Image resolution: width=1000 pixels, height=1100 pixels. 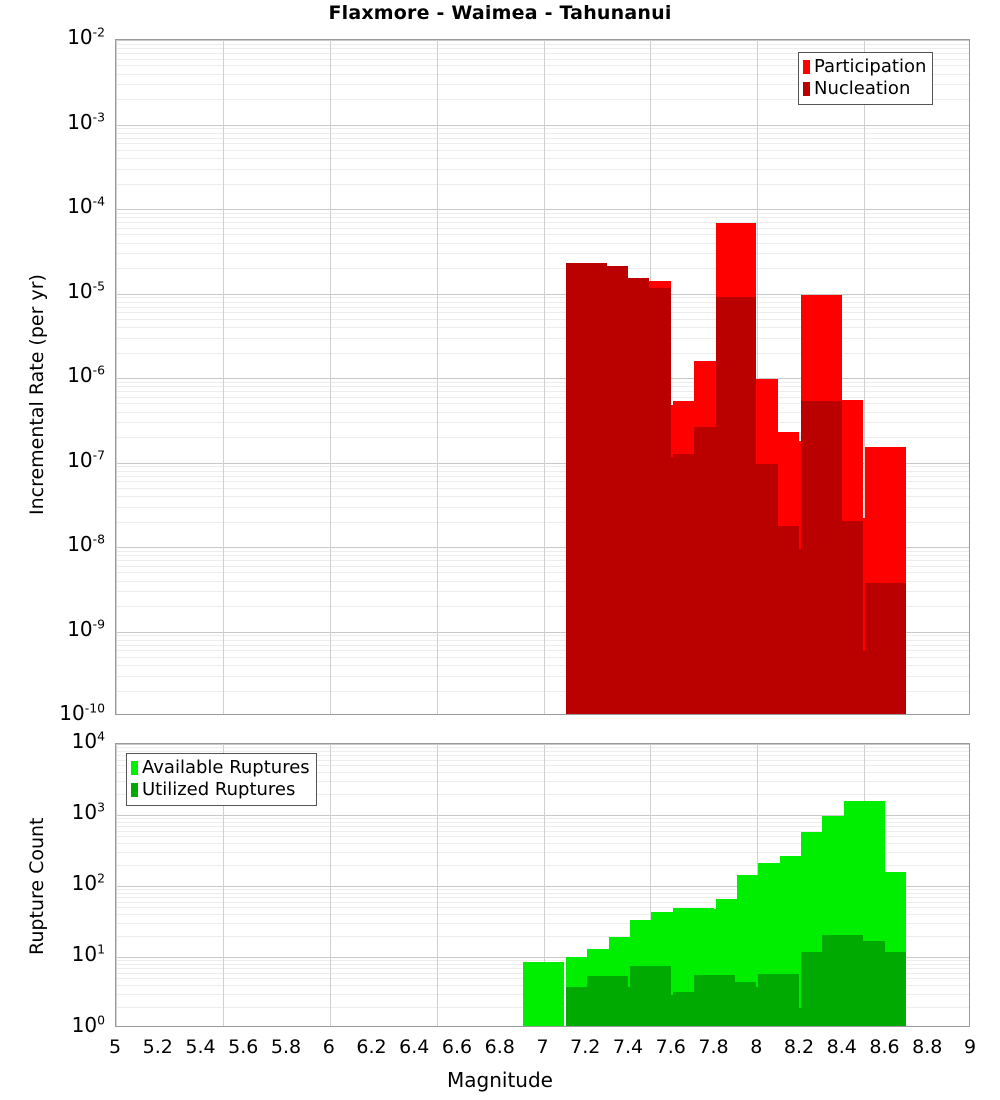 What do you see at coordinates (500, 13) in the screenshot?
I see `page-title: Flaxmore - Waimea - Tahunanui` at bounding box center [500, 13].